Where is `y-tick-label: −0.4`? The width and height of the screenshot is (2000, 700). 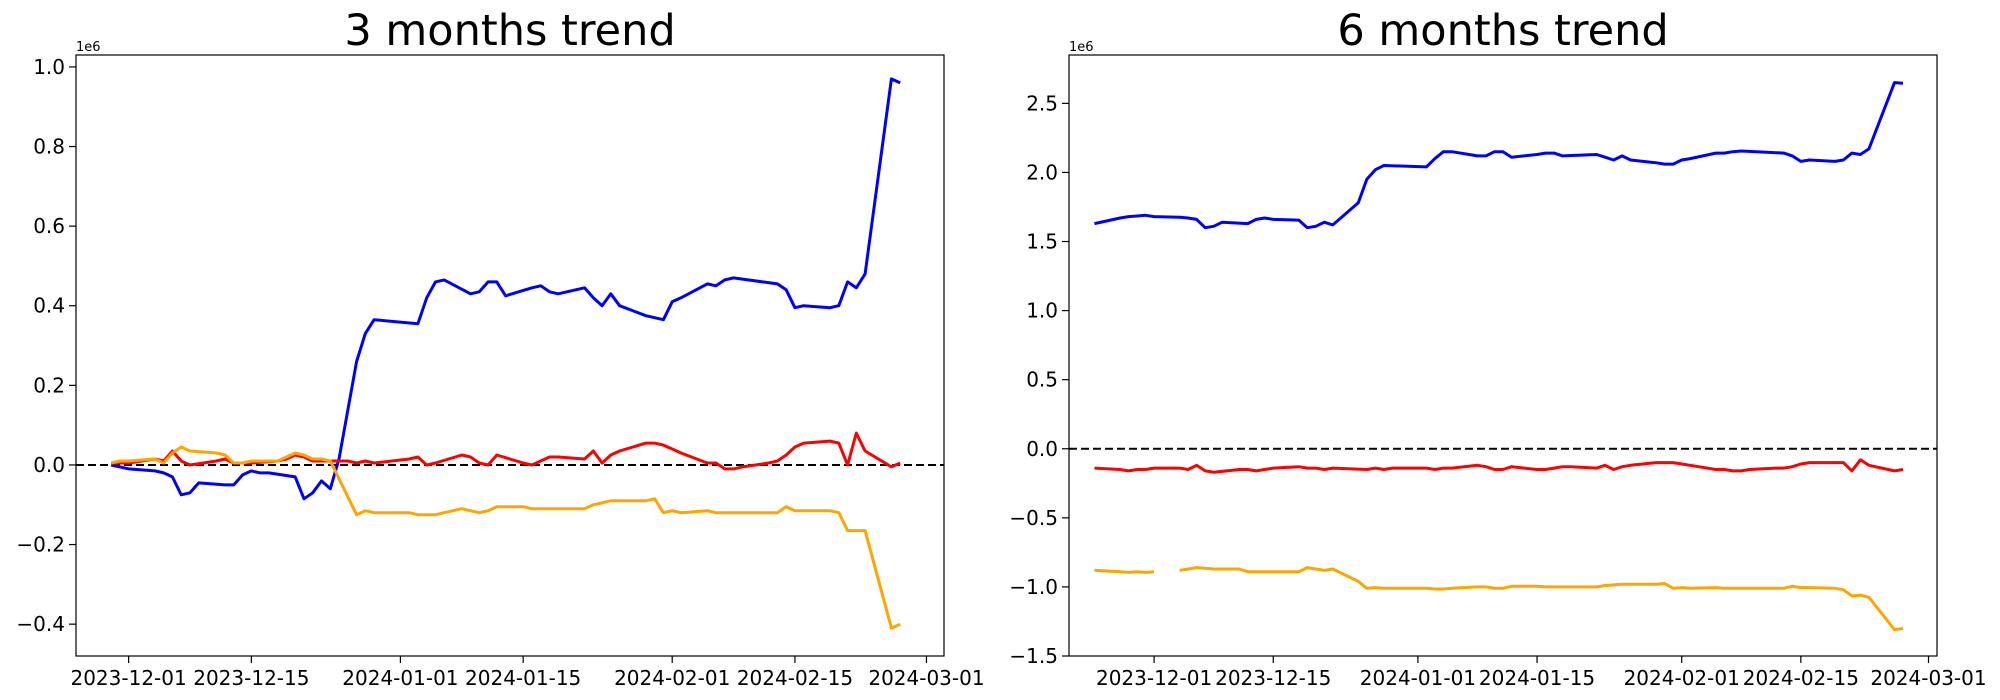
y-tick-label: −0.4 is located at coordinates (40, 624).